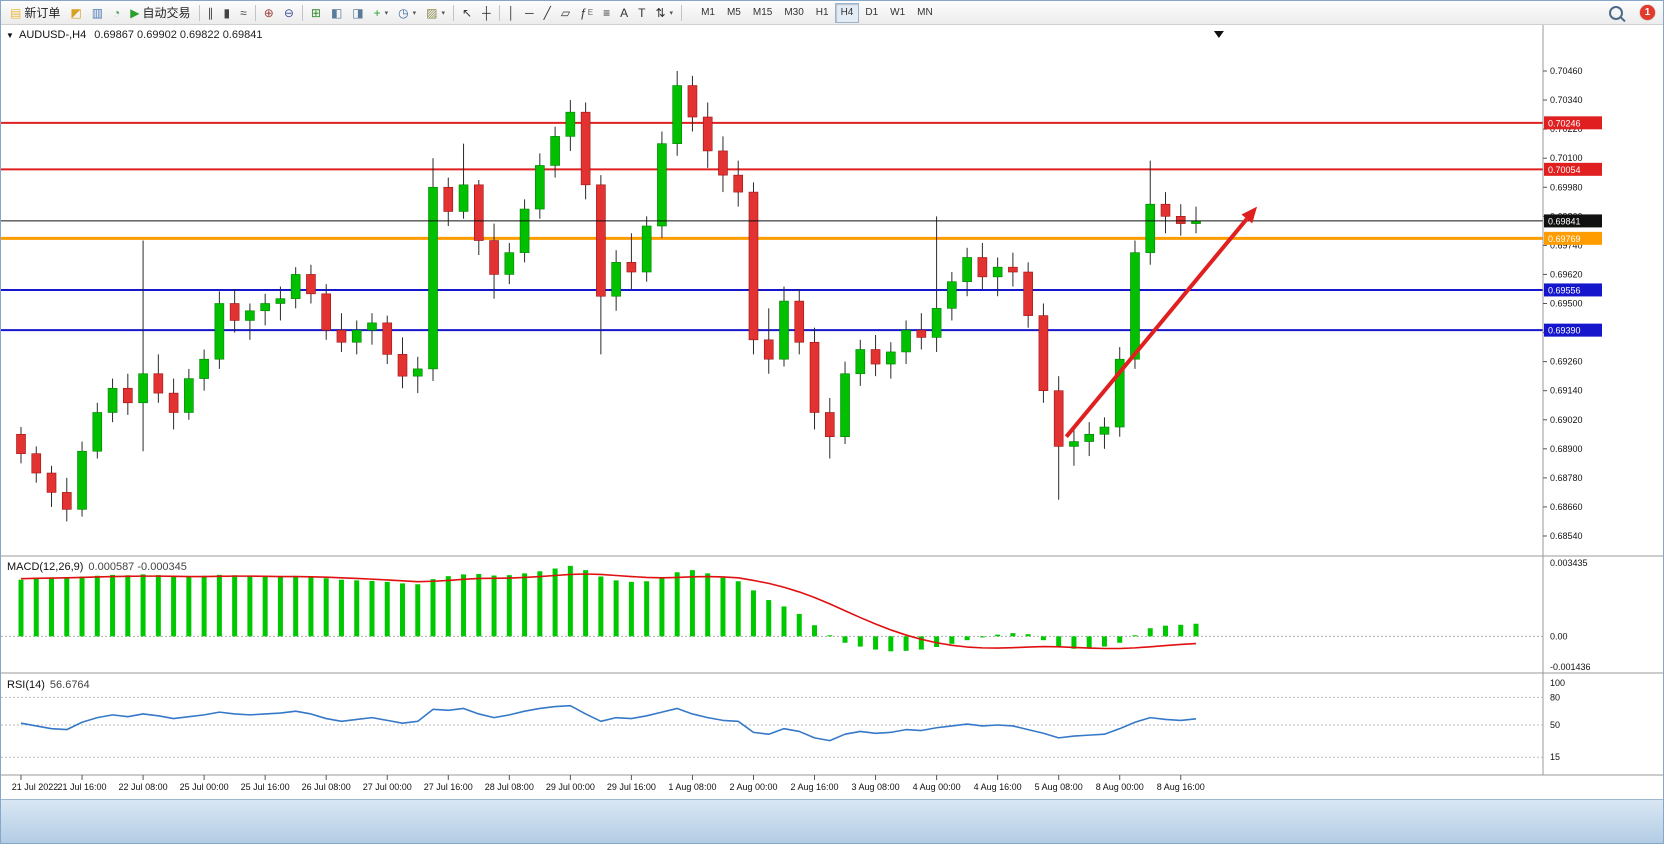 Image resolution: width=1664 pixels, height=844 pixels. I want to click on new-order-icon: ▤, so click(16, 12).